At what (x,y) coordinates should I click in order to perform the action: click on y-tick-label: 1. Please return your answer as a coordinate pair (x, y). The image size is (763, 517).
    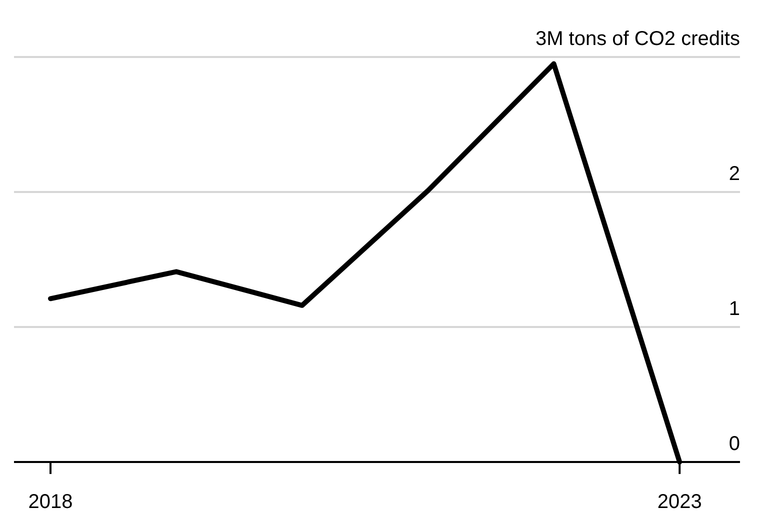
    Looking at the image, I should click on (734, 309).